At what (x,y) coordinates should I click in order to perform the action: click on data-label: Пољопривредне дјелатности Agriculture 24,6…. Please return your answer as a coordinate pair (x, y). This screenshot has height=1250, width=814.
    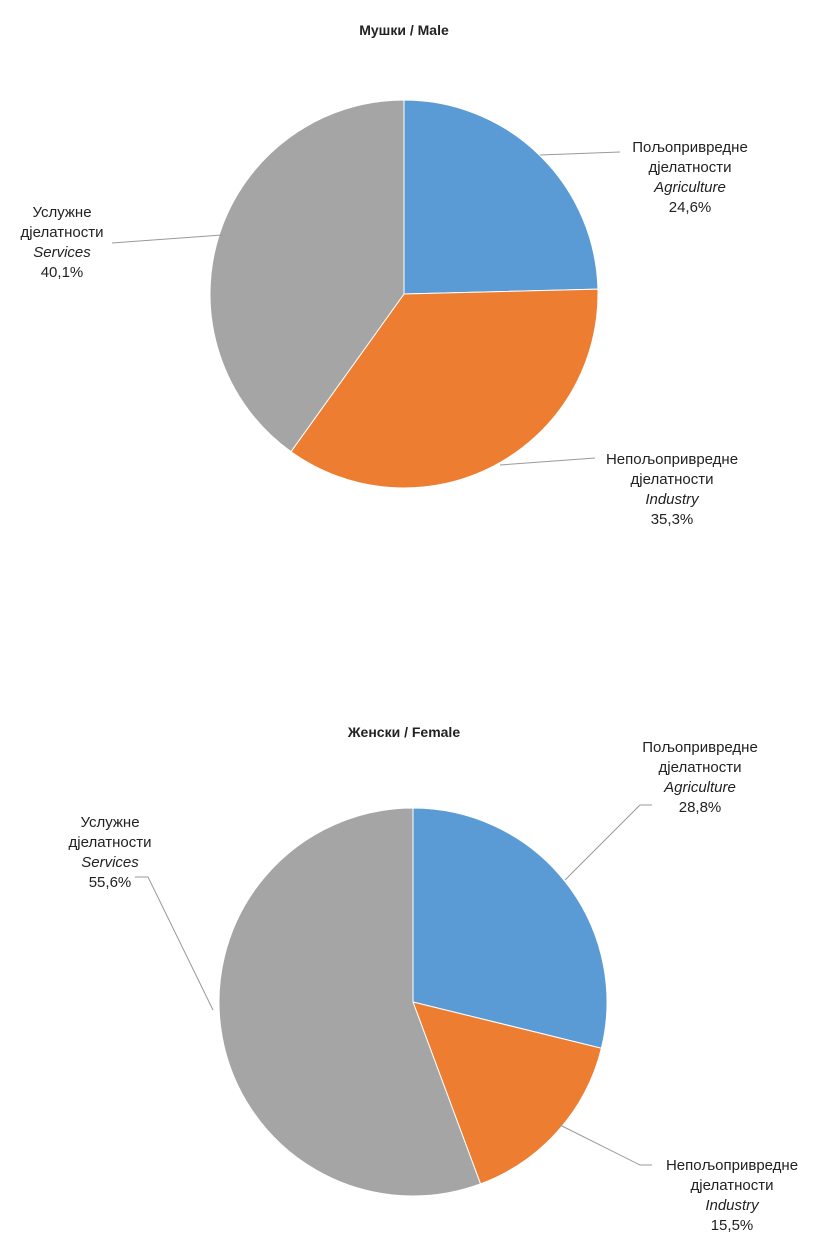
    Looking at the image, I should click on (690, 178).